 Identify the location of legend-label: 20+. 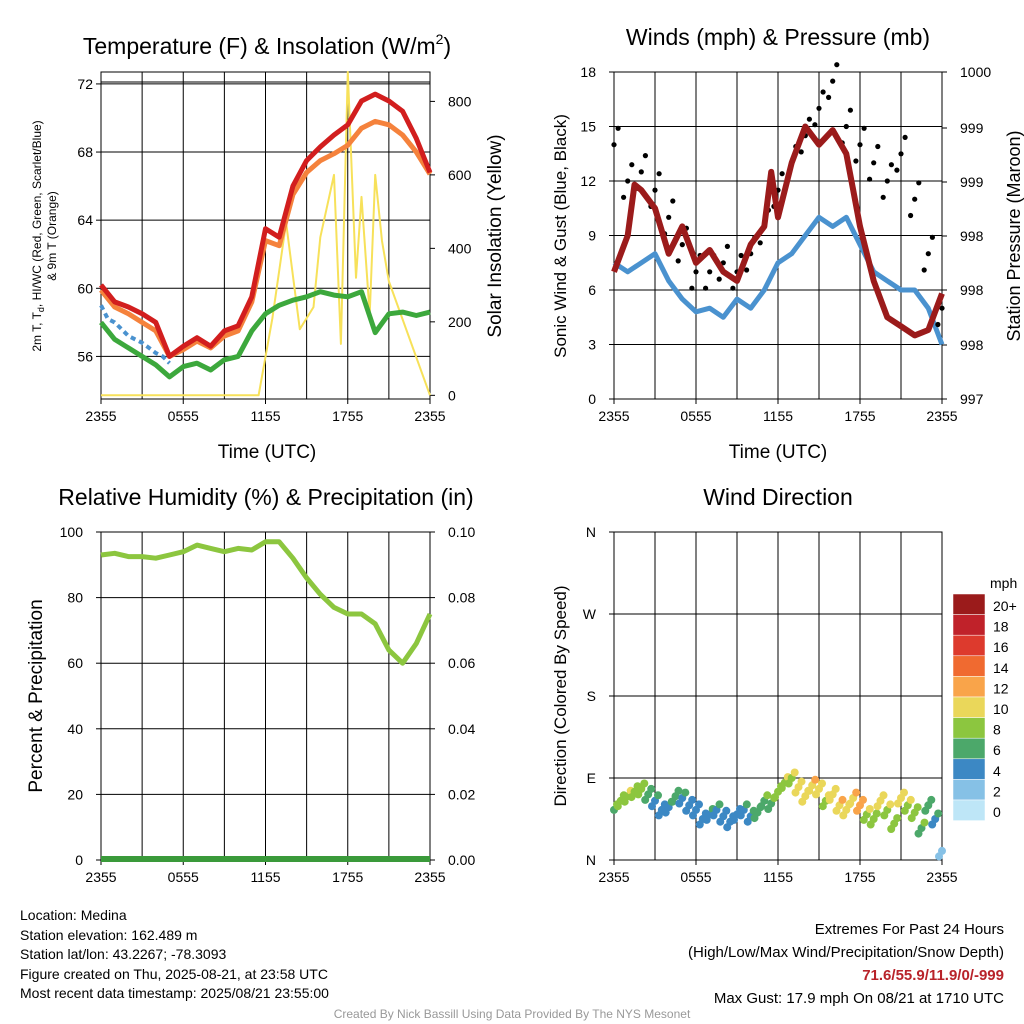
(1005, 606).